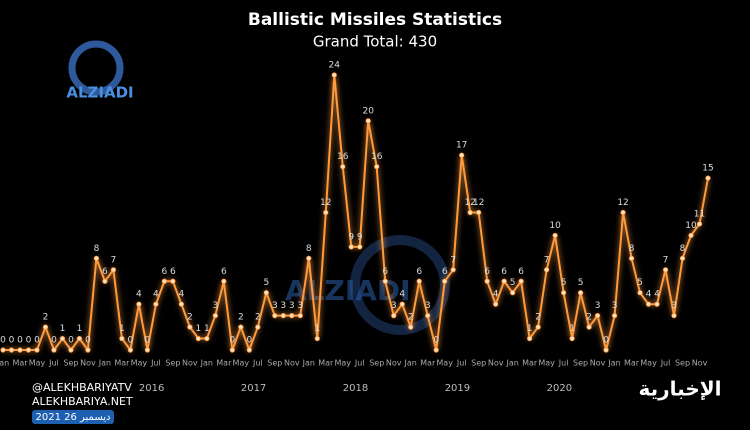 This screenshot has height=430, width=750. Describe the element at coordinates (360, 237) in the screenshot. I see `data-label: 9` at that location.